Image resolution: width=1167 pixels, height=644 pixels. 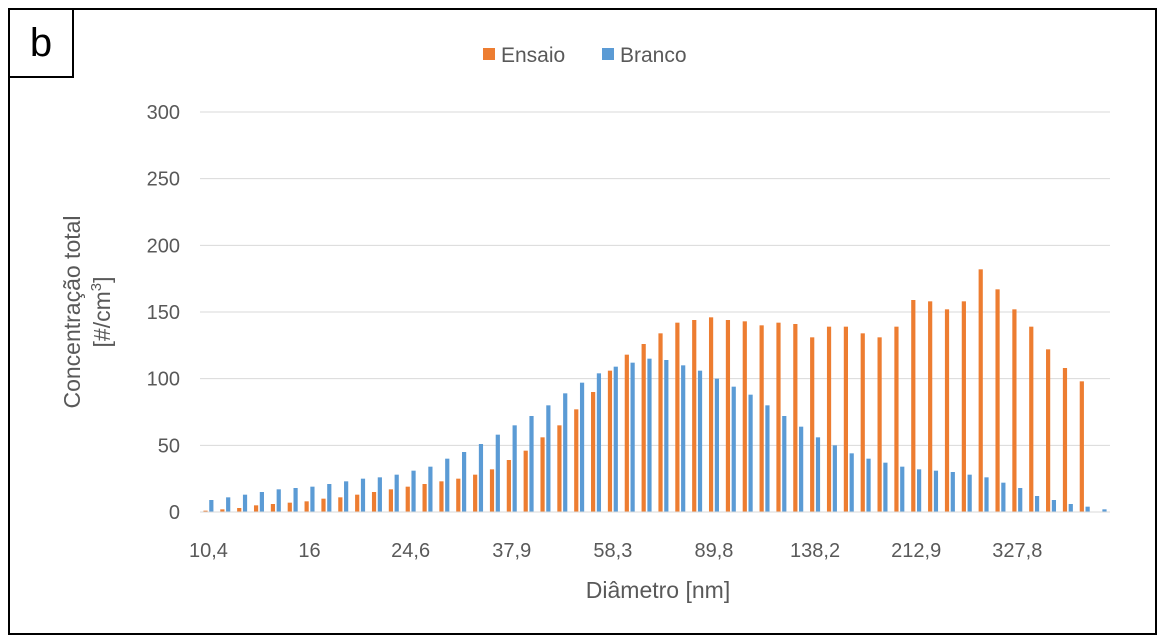 I want to click on x-tick-label: 89,8, so click(x=714, y=551).